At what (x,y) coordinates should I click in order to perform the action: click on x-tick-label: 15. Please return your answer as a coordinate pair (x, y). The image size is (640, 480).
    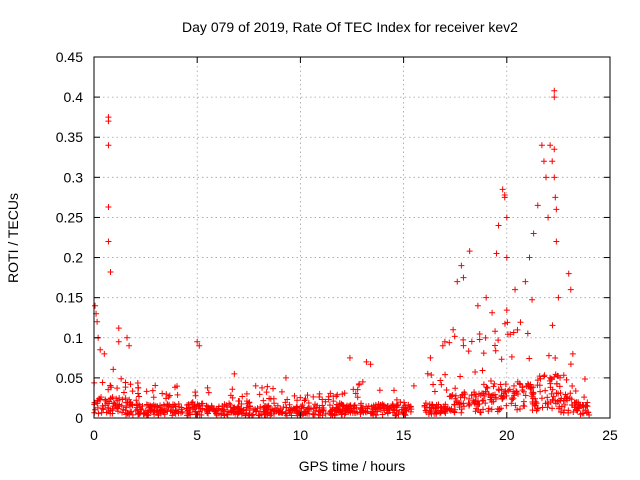
    Looking at the image, I should click on (404, 435).